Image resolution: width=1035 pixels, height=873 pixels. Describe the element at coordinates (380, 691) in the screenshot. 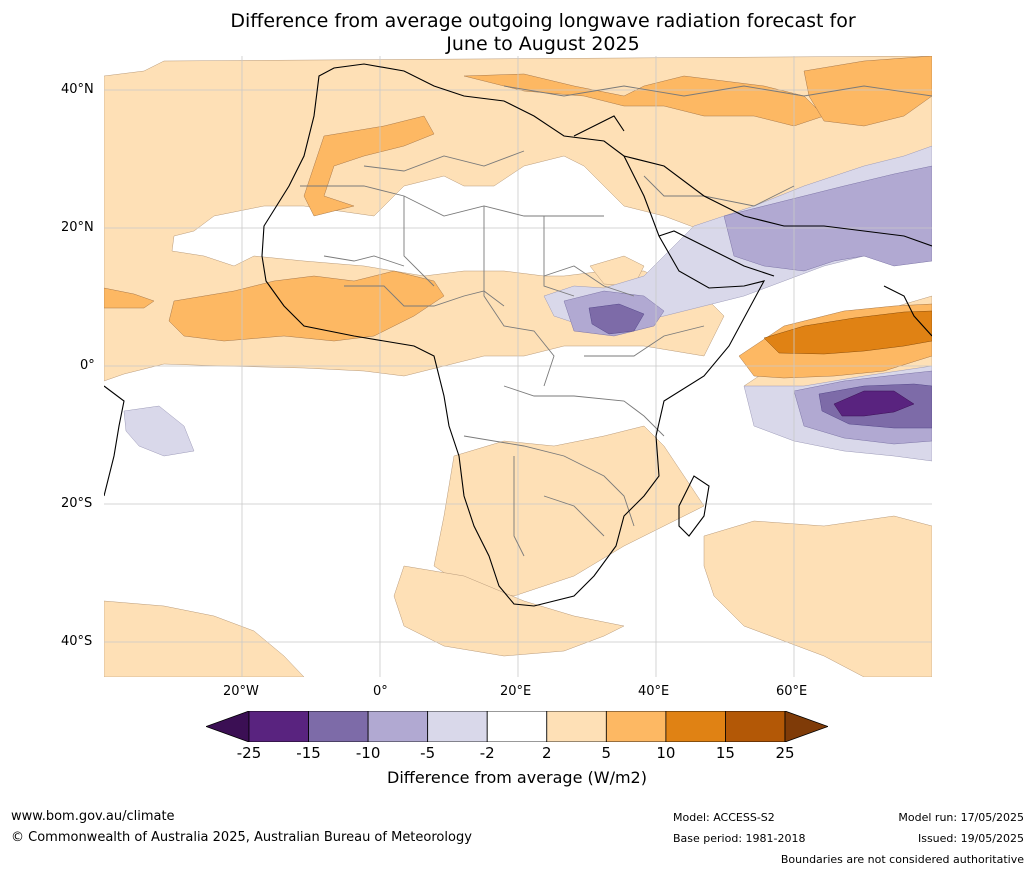

I see `lon-label-0: 0°` at that location.